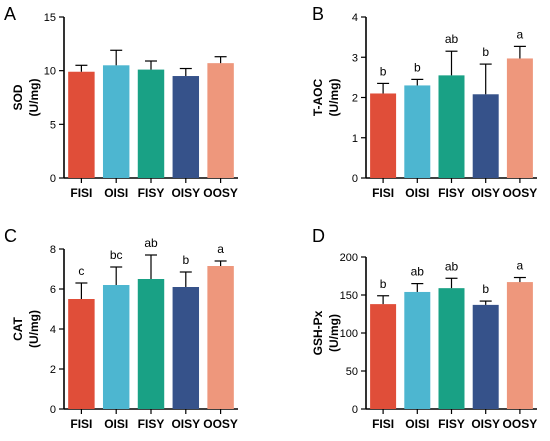 The width and height of the screenshot is (550, 441). I want to click on y-axis-label: CAT, so click(18, 328).